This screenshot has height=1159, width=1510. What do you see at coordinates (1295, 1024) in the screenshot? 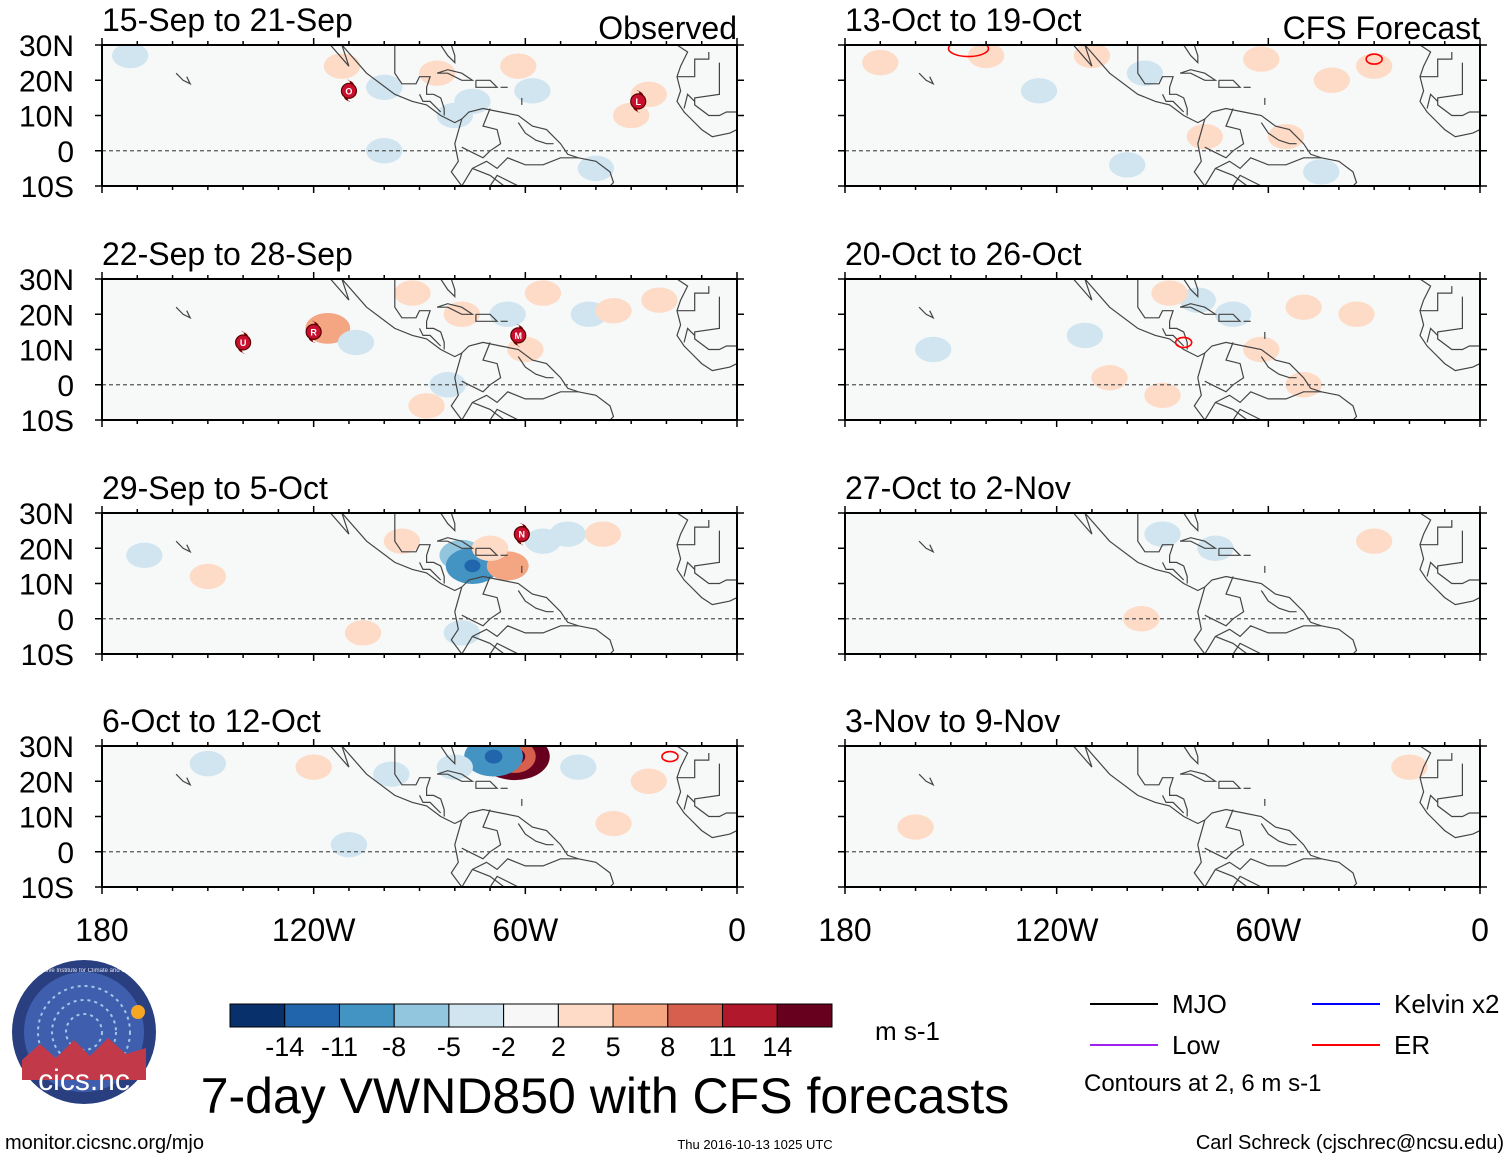
I see `wave-legend: MJO Kelvin x2 Low ER` at bounding box center [1295, 1024].